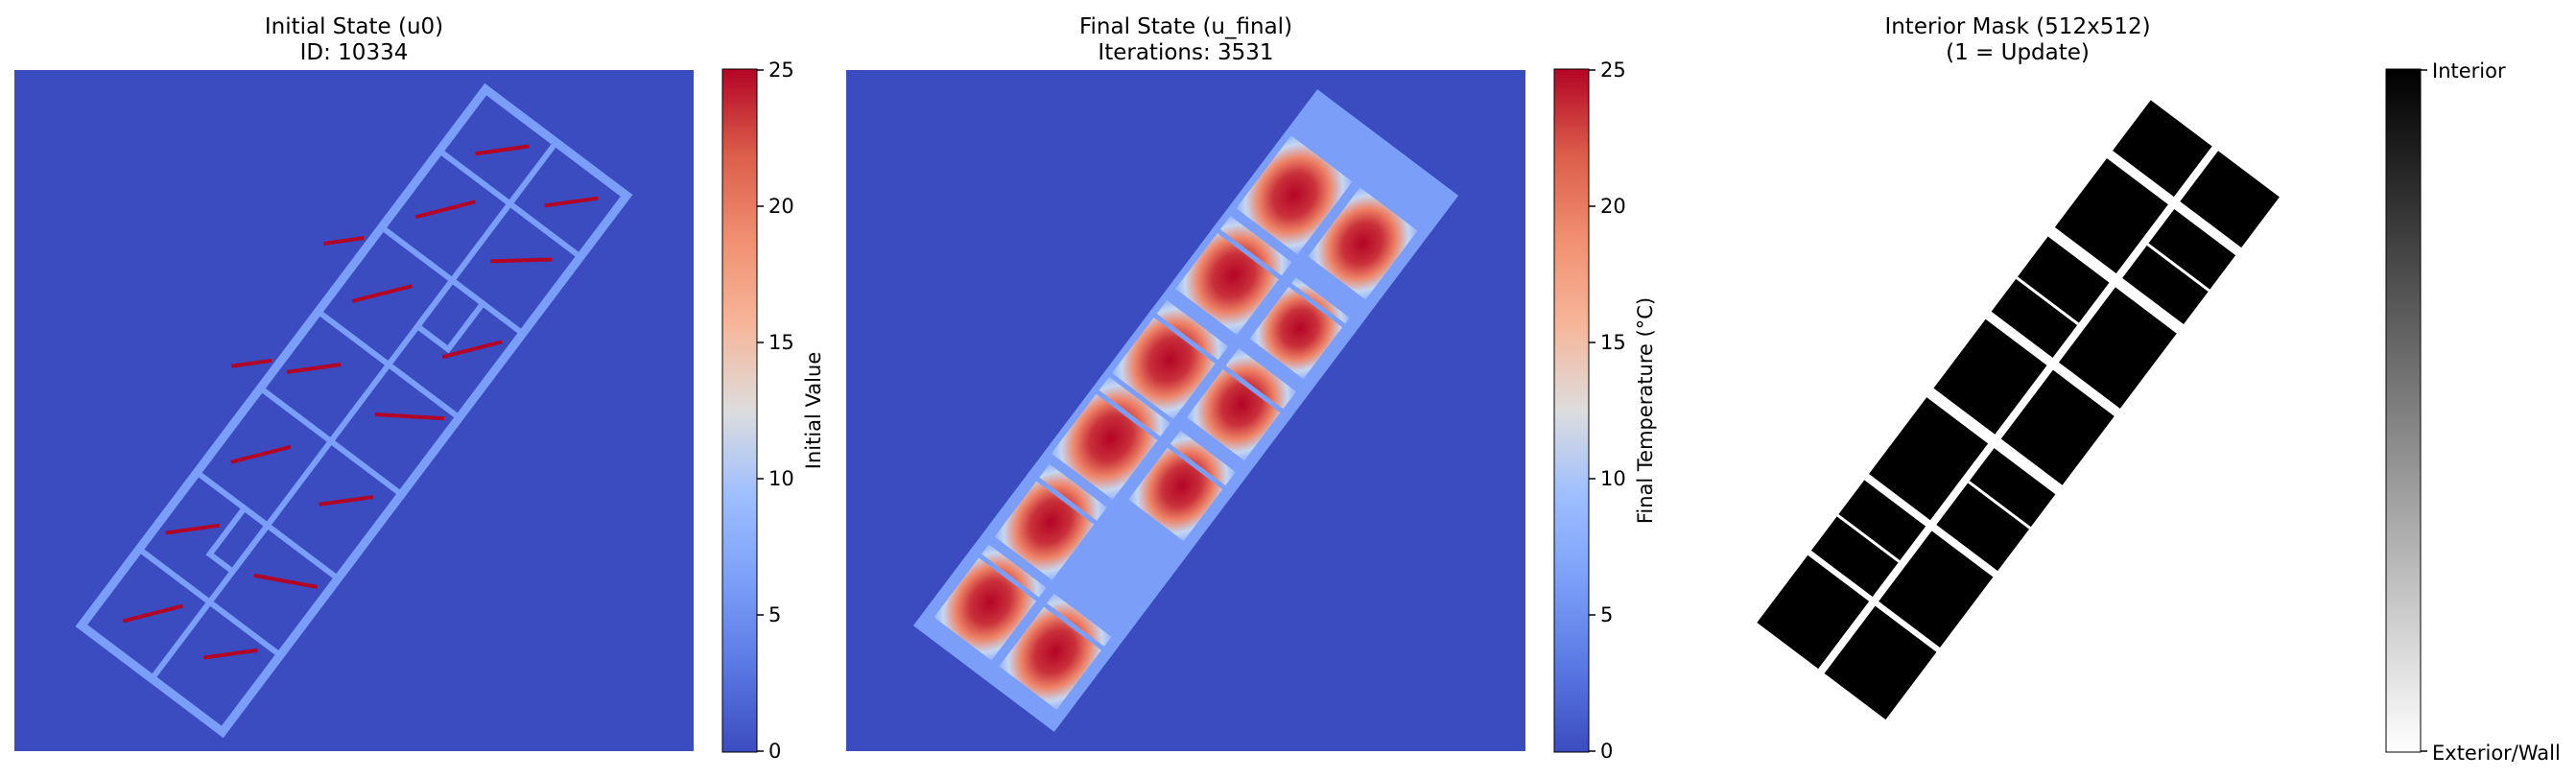  I want to click on panel3-colorbar: Interior Exterior/Wall, so click(2473, 412).